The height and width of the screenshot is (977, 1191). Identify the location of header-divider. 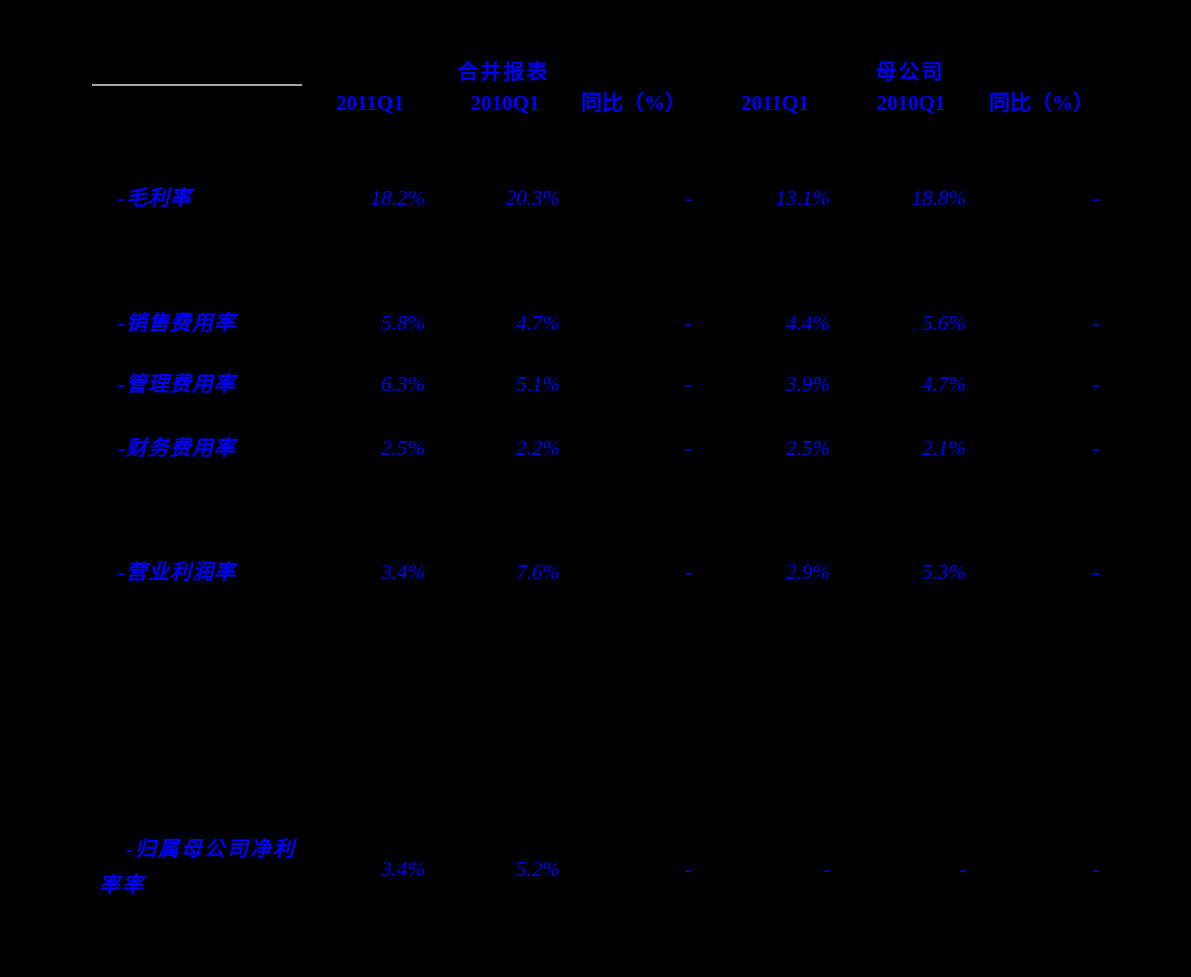
(197, 85).